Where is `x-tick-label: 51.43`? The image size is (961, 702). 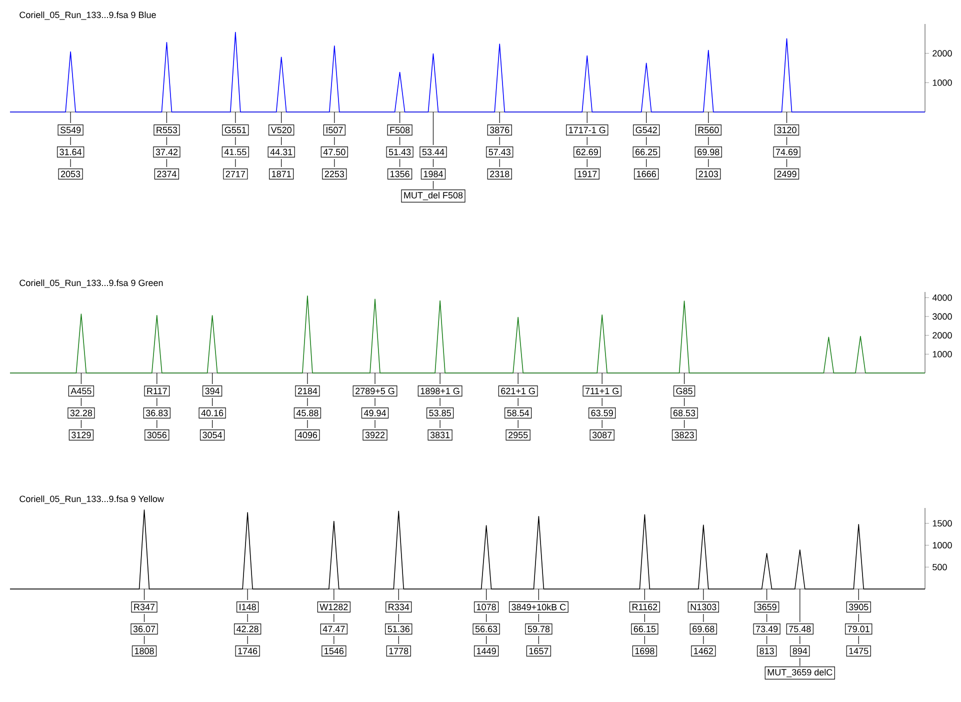
x-tick-label: 51.43 is located at coordinates (399, 152).